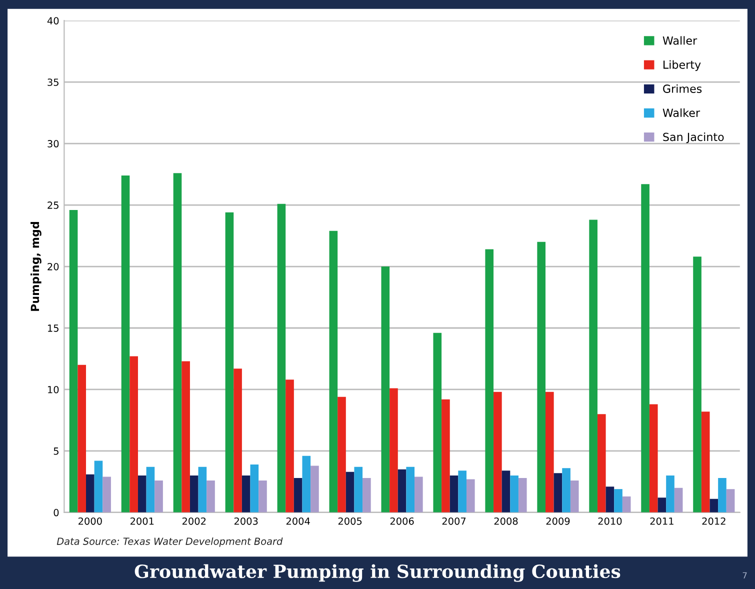 This screenshot has width=755, height=589. I want to click on x-tick-label: 2002, so click(194, 521).